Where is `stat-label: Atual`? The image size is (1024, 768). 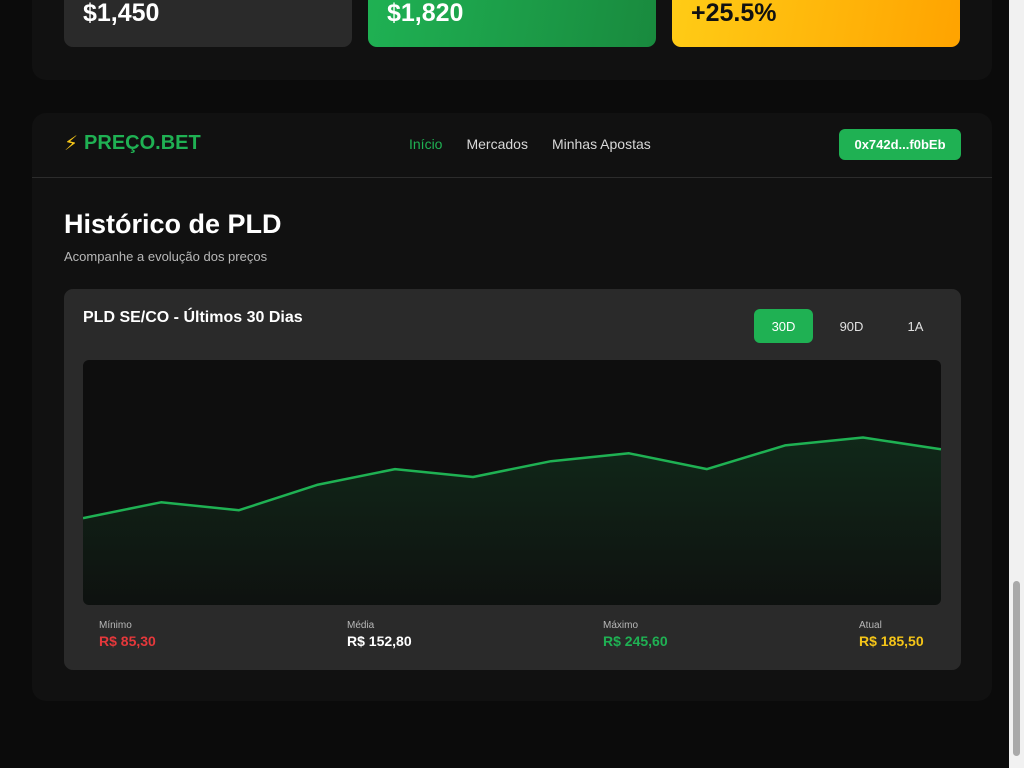 stat-label: Atual is located at coordinates (870, 625).